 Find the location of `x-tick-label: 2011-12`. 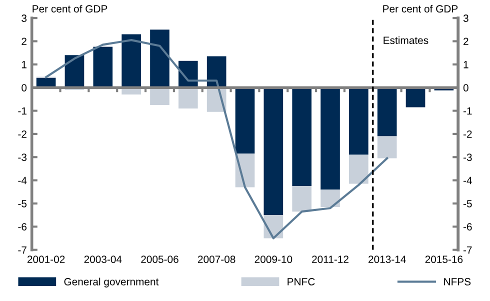

x-tick-label: 2011-12 is located at coordinates (330, 260).